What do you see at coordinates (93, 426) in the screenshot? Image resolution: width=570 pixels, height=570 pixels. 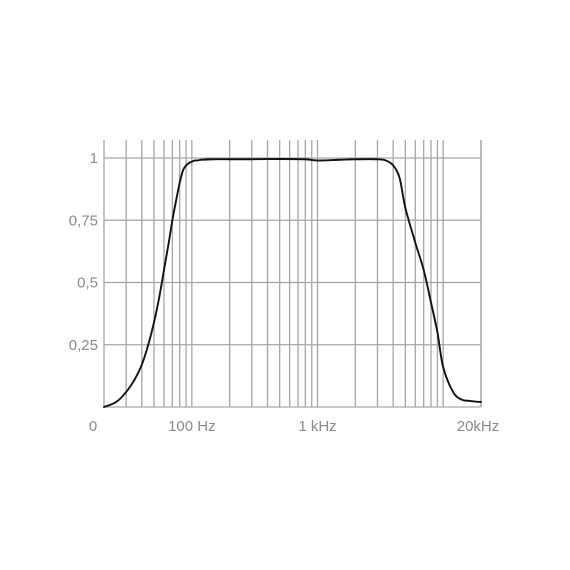 I see `x-tick-label: 0` at bounding box center [93, 426].